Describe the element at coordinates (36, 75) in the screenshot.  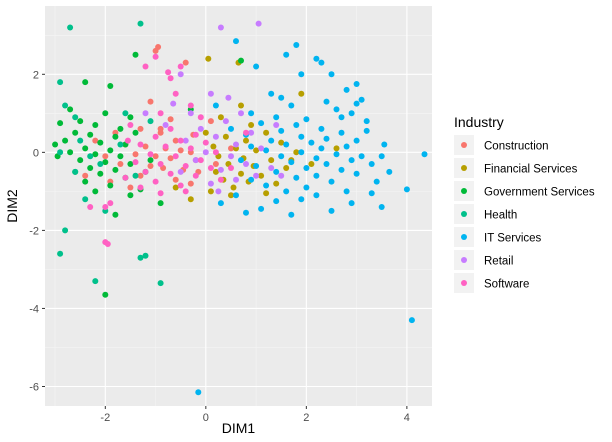
I see `y-tick-label: 2` at that location.